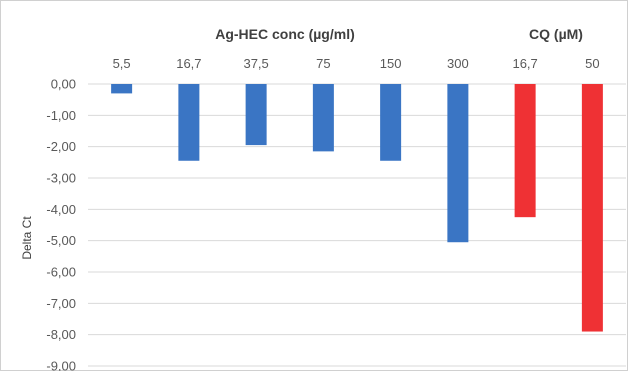 The image size is (628, 371). I want to click on y-tick-label: -7,00, so click(61, 303).